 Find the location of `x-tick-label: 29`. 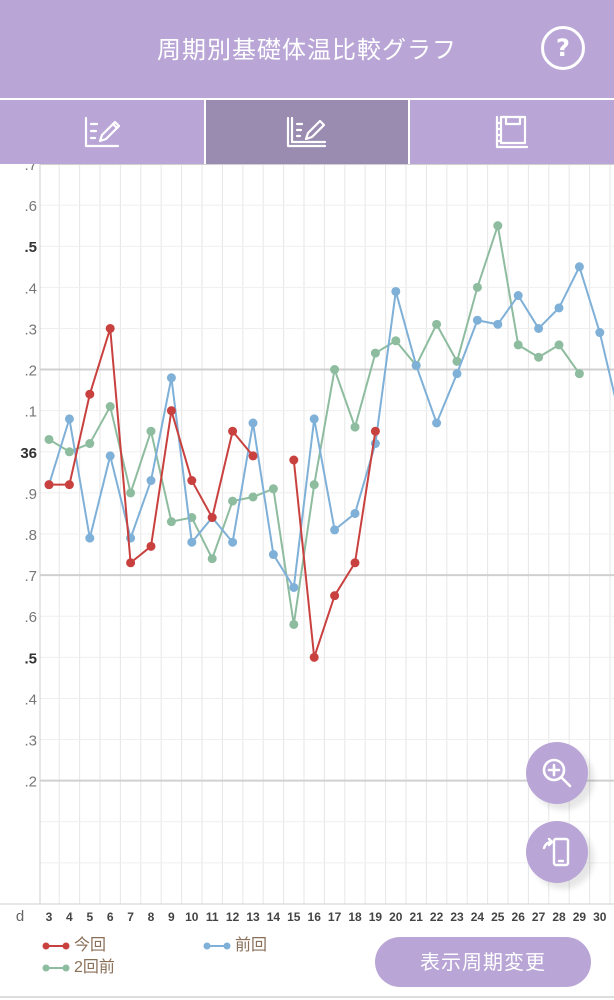

x-tick-label: 29 is located at coordinates (580, 917).